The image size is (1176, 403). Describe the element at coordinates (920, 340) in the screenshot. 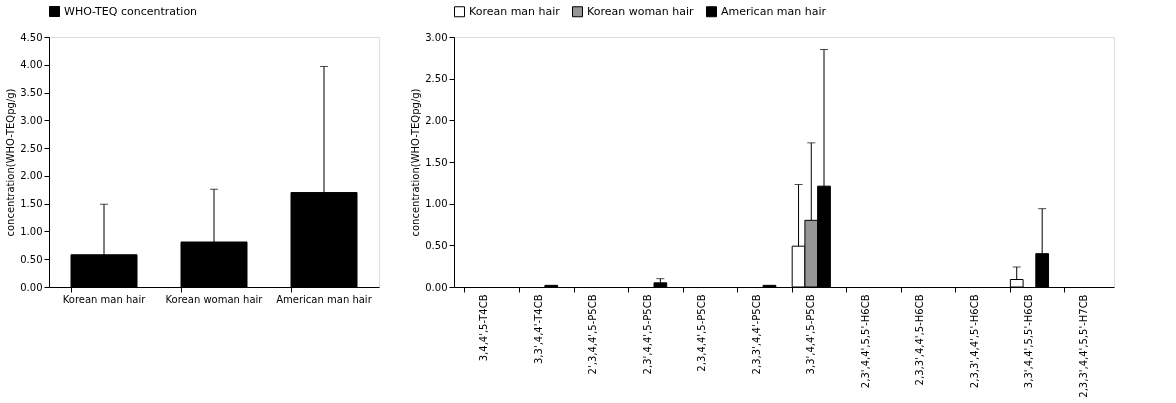

I see `x-tick-label: 2,3,3',4,4',5-H6CB` at that location.